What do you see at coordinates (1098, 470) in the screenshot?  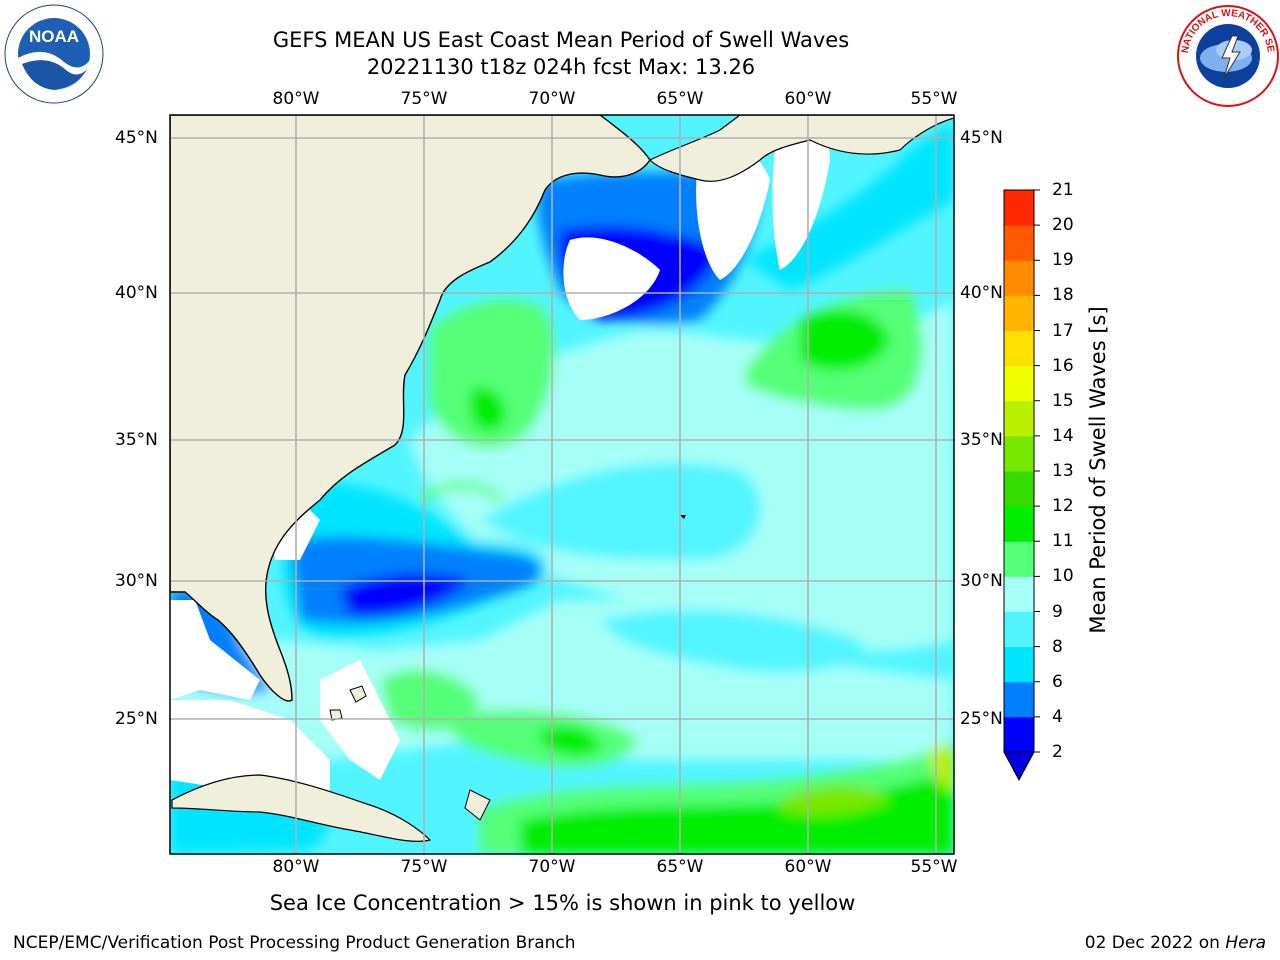 I see `colorbar-title: Mean Period of Swell Waves [s]` at bounding box center [1098, 470].